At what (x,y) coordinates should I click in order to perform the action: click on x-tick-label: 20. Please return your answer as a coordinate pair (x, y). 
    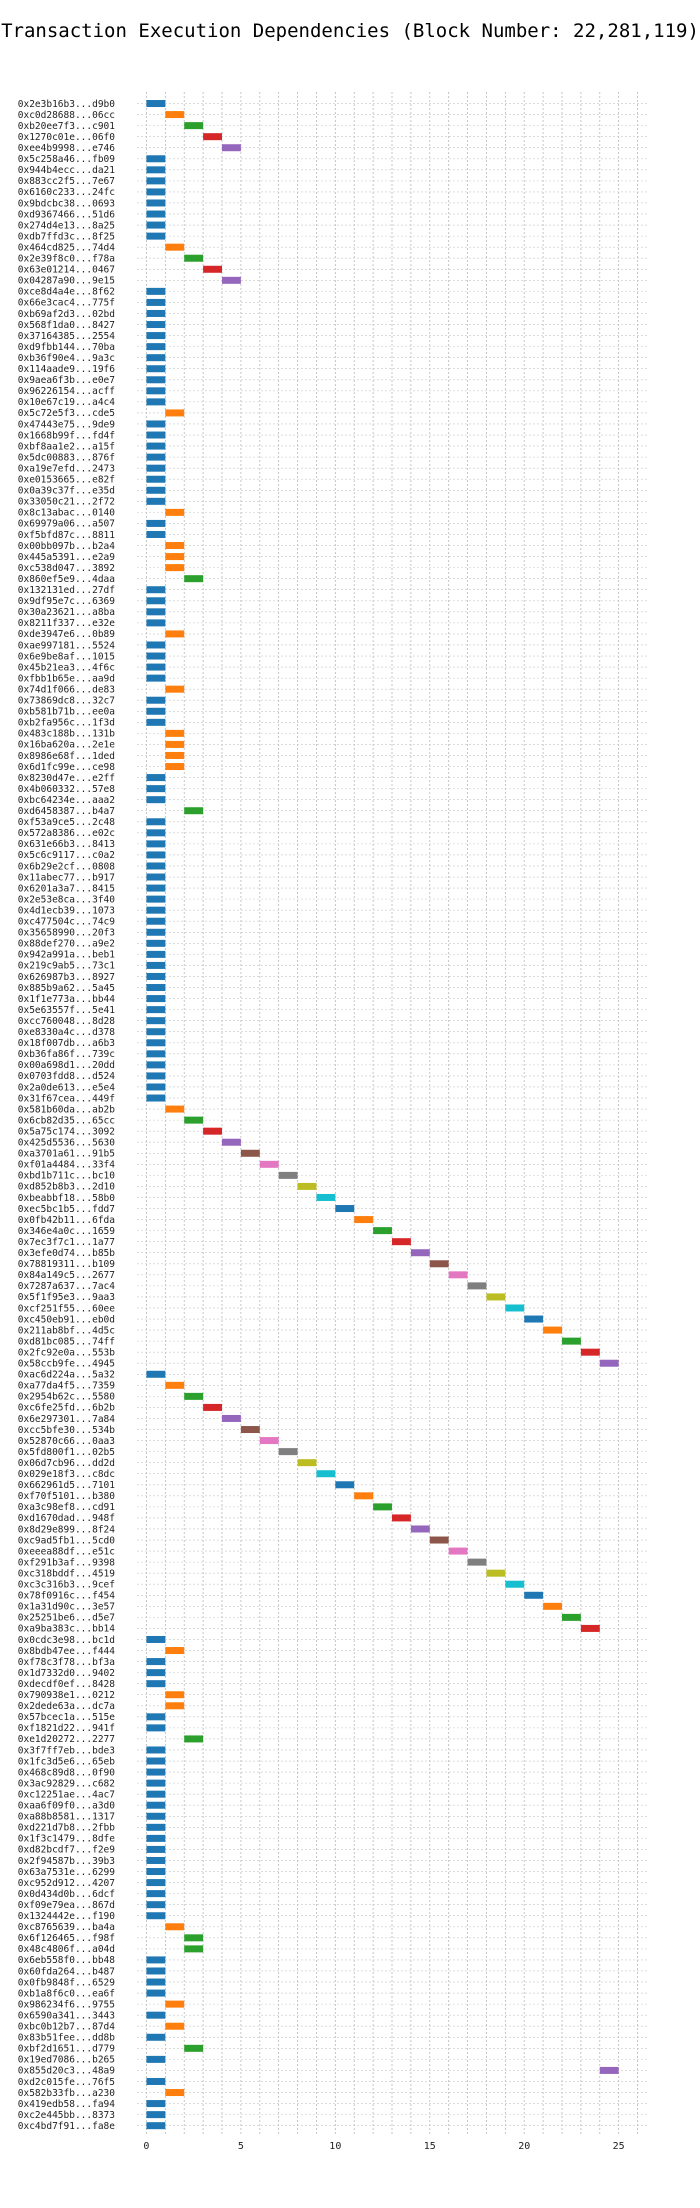
    Looking at the image, I should click on (524, 2146).